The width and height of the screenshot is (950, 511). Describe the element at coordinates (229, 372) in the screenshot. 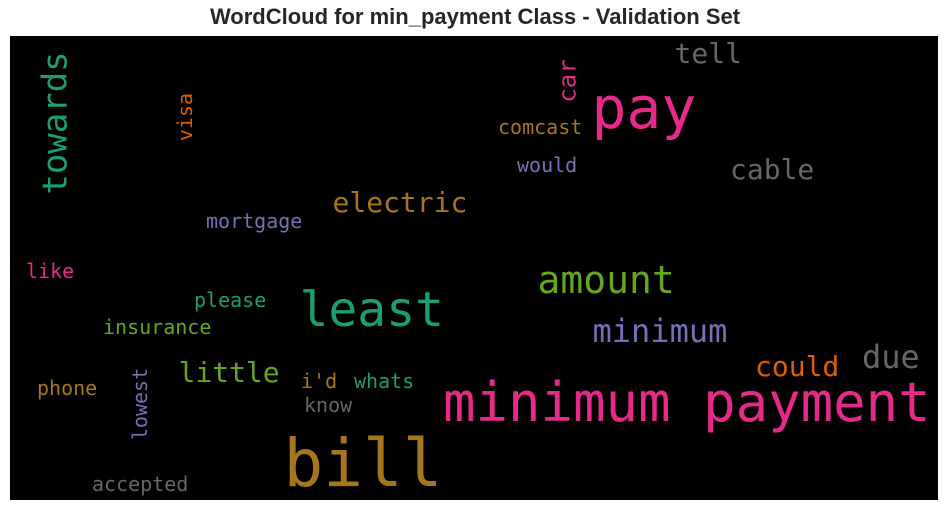

I see `word-little: little` at that location.